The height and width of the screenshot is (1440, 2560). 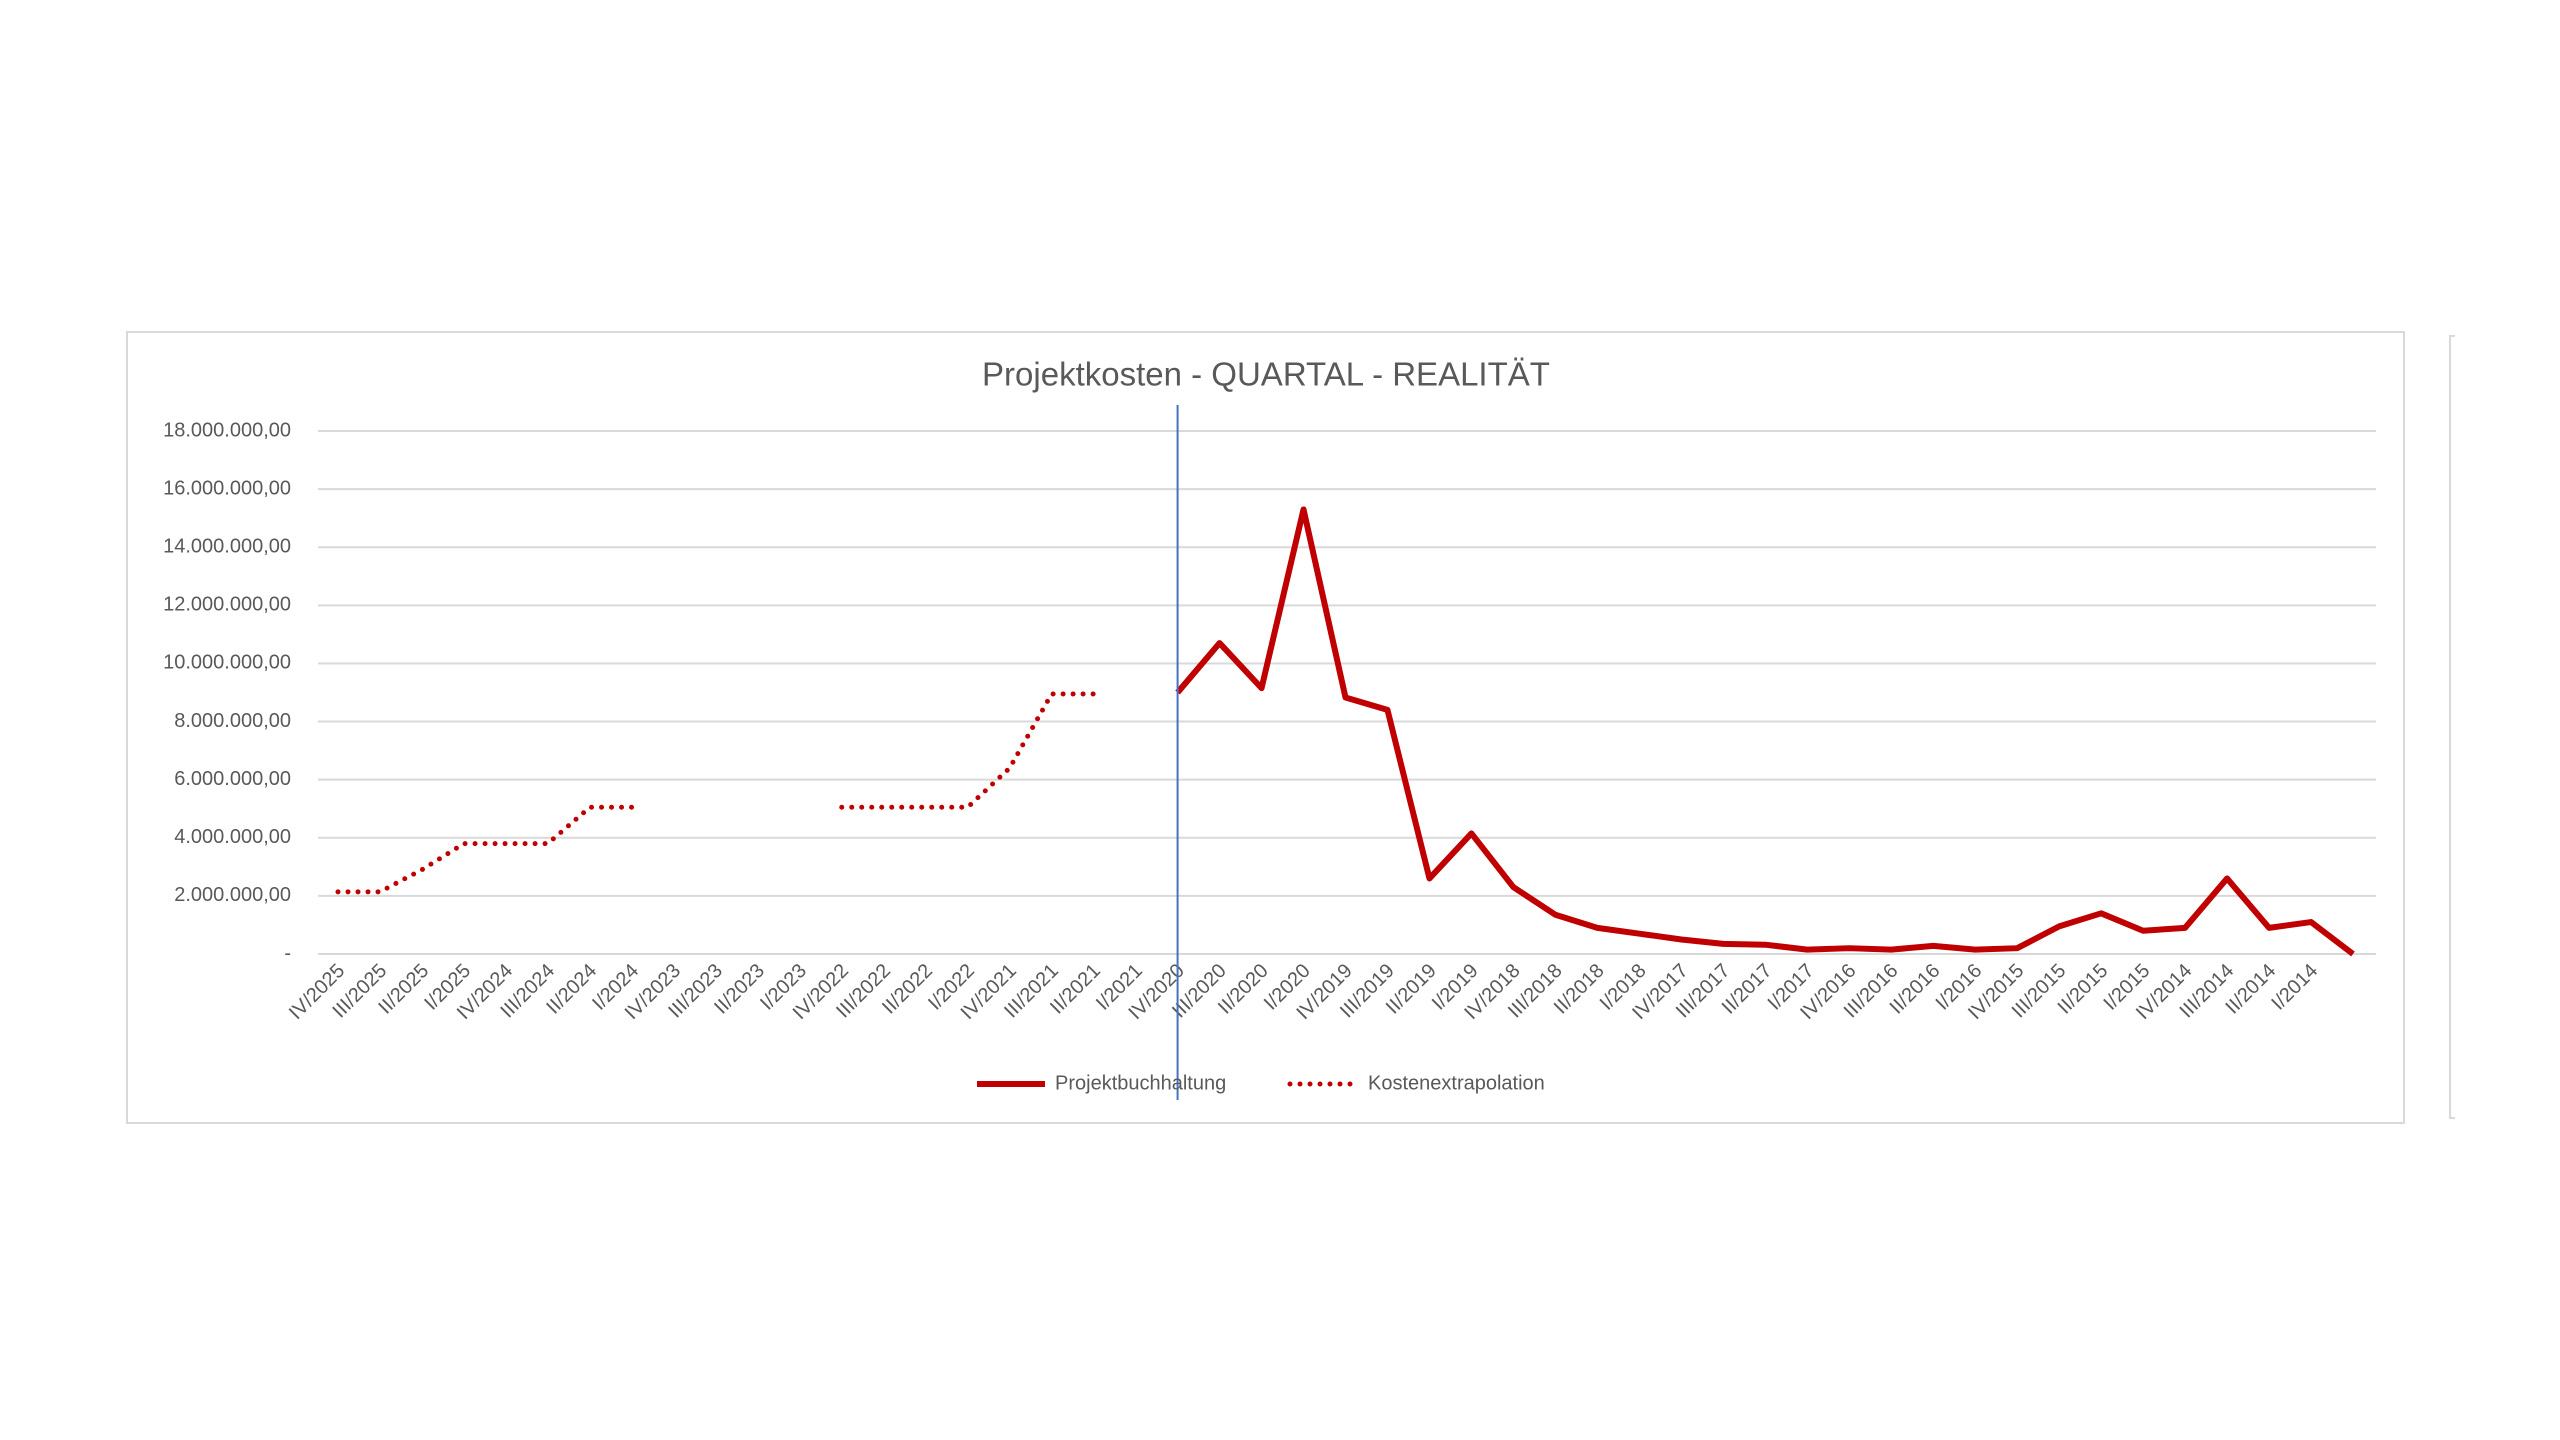 What do you see at coordinates (2452, 727) in the screenshot?
I see `next-frame-edge` at bounding box center [2452, 727].